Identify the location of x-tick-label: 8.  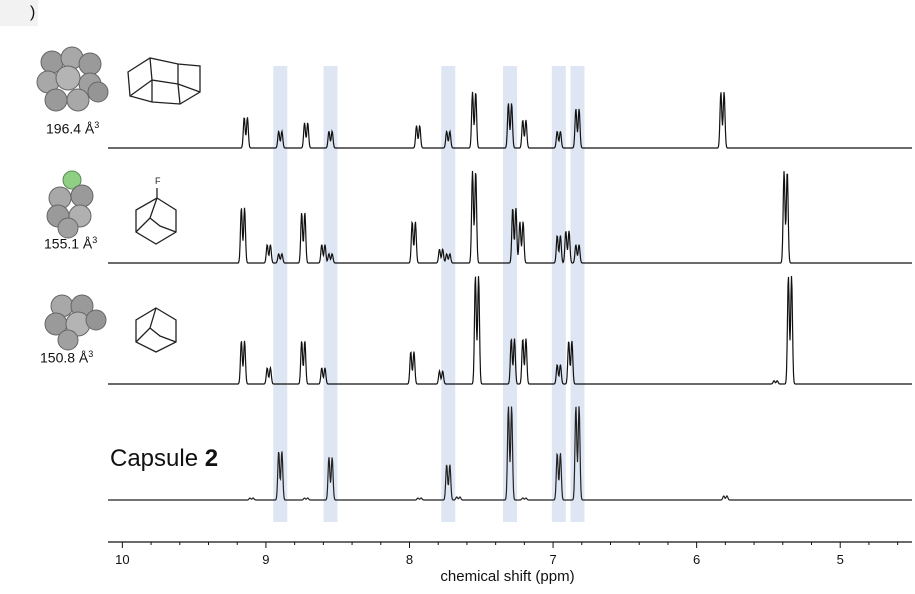
(409, 559).